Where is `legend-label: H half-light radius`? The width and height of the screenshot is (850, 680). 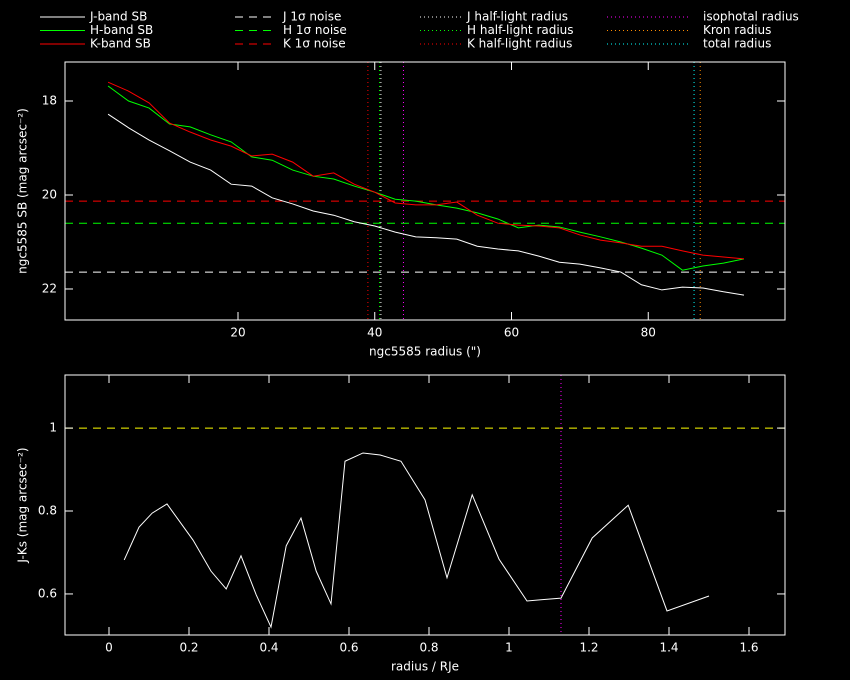 legend-label: H half-light radius is located at coordinates (520, 30).